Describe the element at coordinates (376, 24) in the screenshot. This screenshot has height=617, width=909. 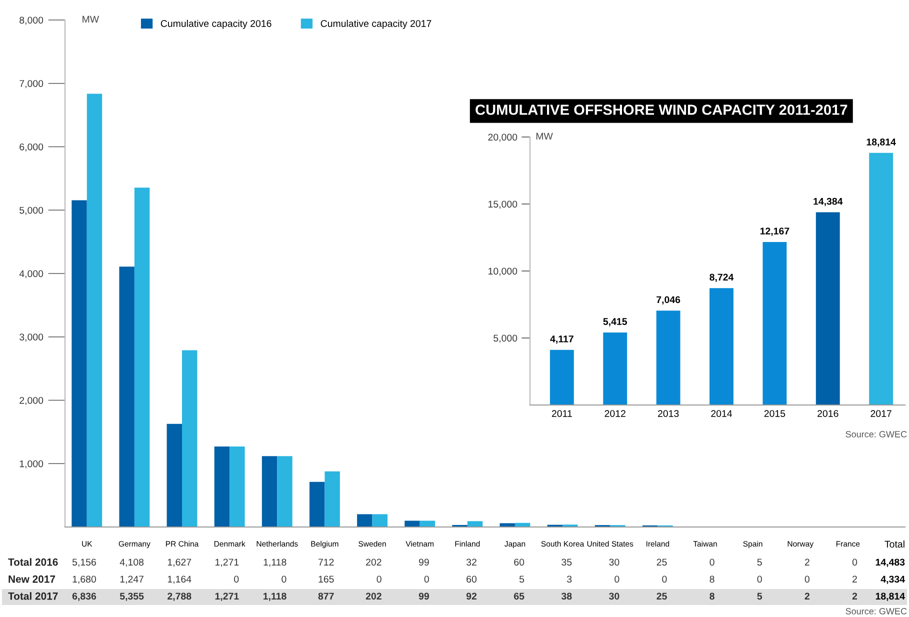
I see `legend-label: Cumulative capacity 2017` at that location.